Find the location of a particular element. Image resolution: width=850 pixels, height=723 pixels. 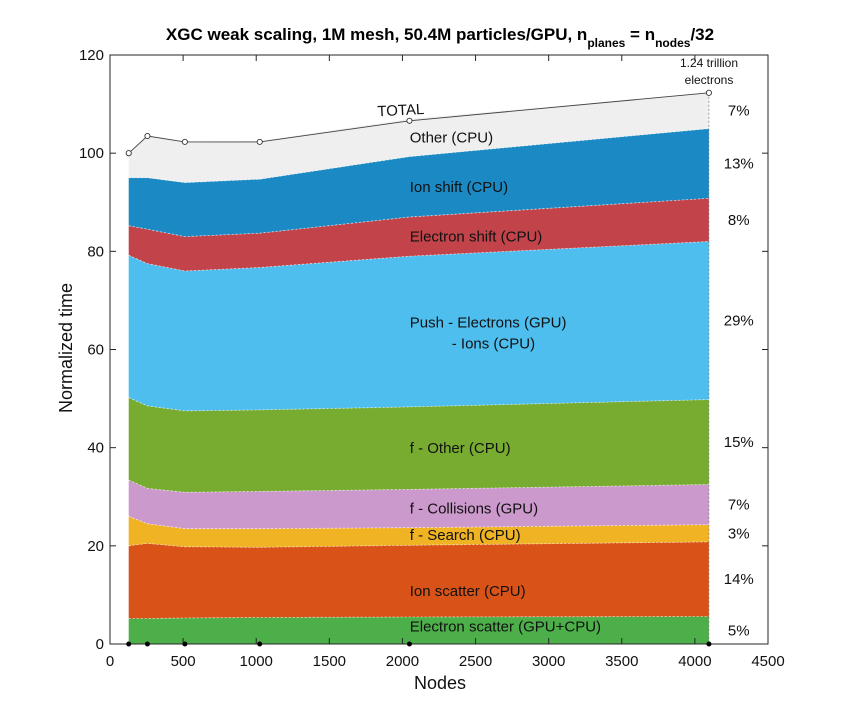

series-label: f - Search (CPU) is located at coordinates (465, 535).